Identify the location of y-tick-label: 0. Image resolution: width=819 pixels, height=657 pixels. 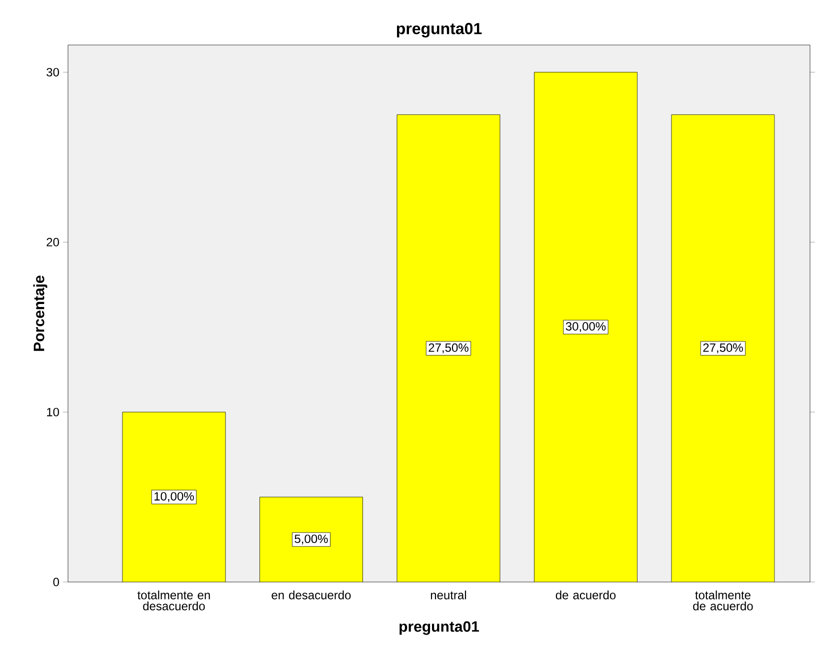
(56, 582).